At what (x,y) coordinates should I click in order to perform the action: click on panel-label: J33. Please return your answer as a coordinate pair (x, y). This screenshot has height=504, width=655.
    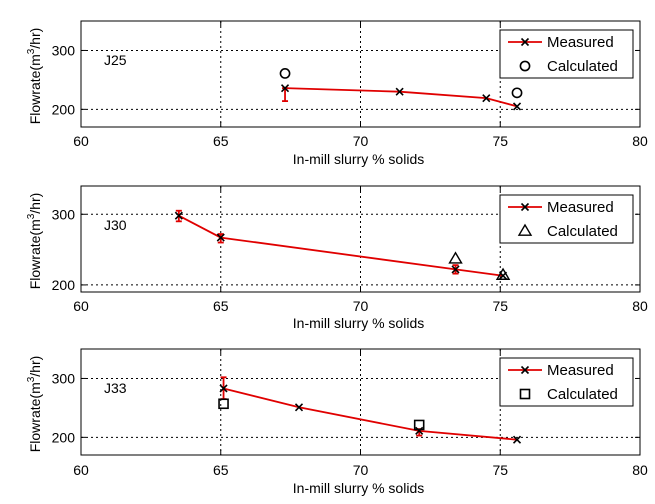
    Looking at the image, I should click on (115, 388).